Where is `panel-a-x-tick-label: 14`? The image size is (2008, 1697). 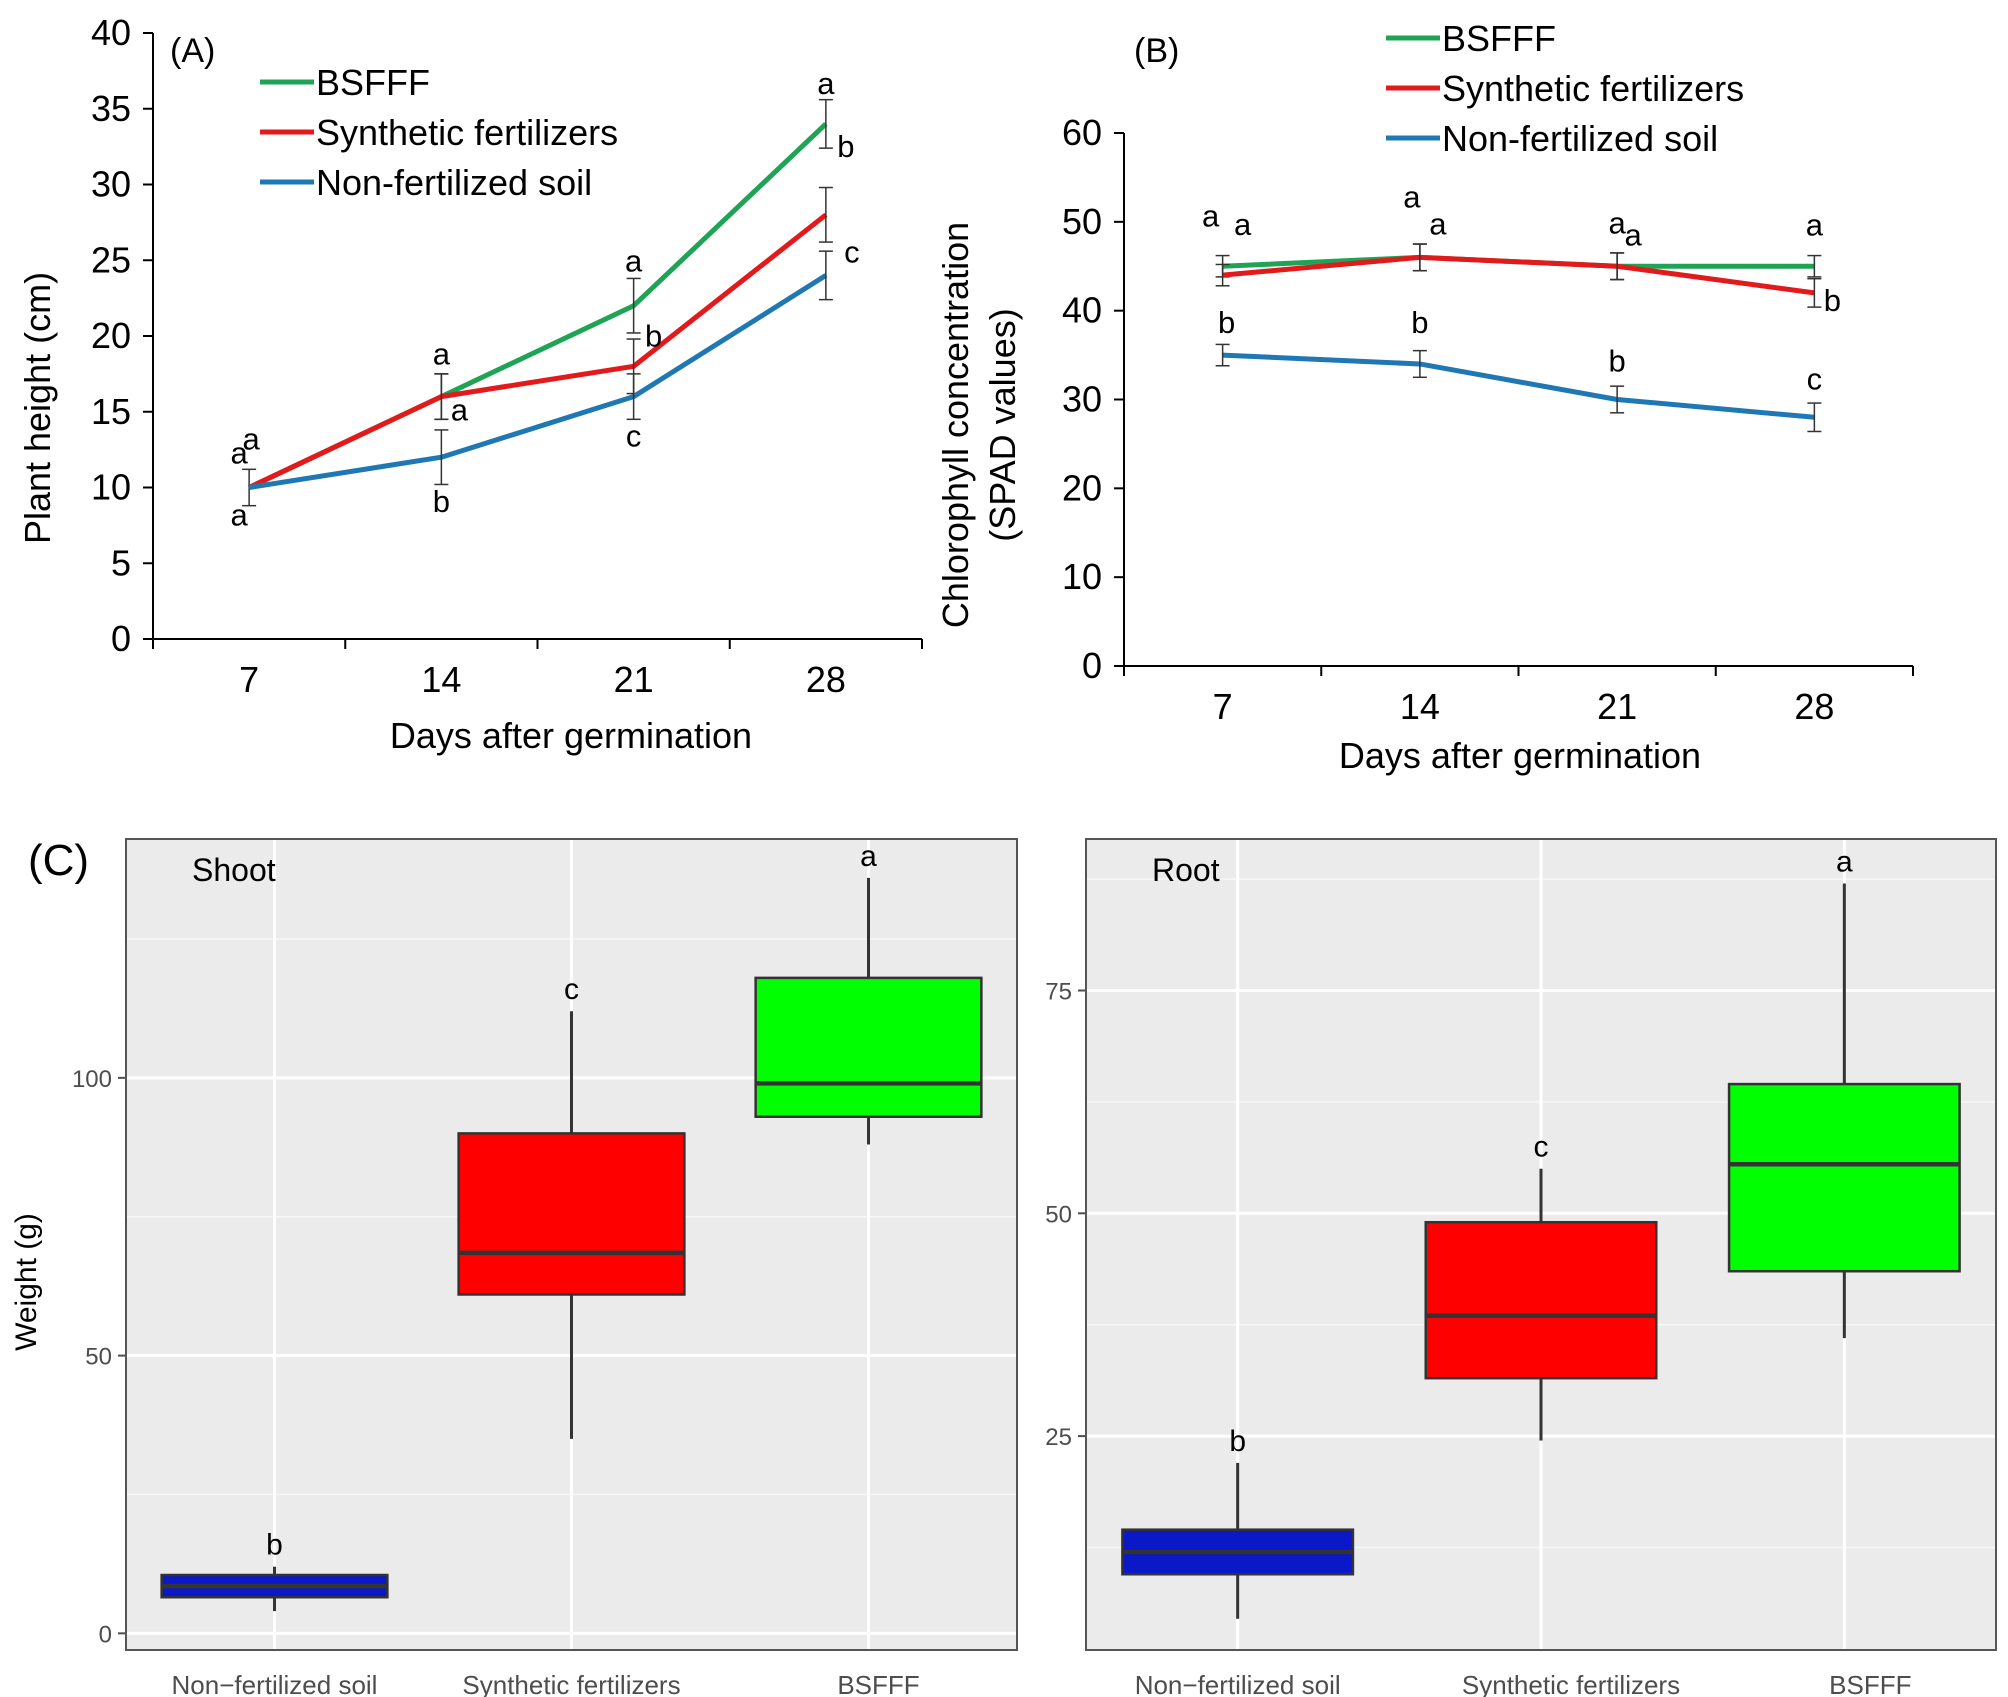 panel-a-x-tick-label: 14 is located at coordinates (441, 679).